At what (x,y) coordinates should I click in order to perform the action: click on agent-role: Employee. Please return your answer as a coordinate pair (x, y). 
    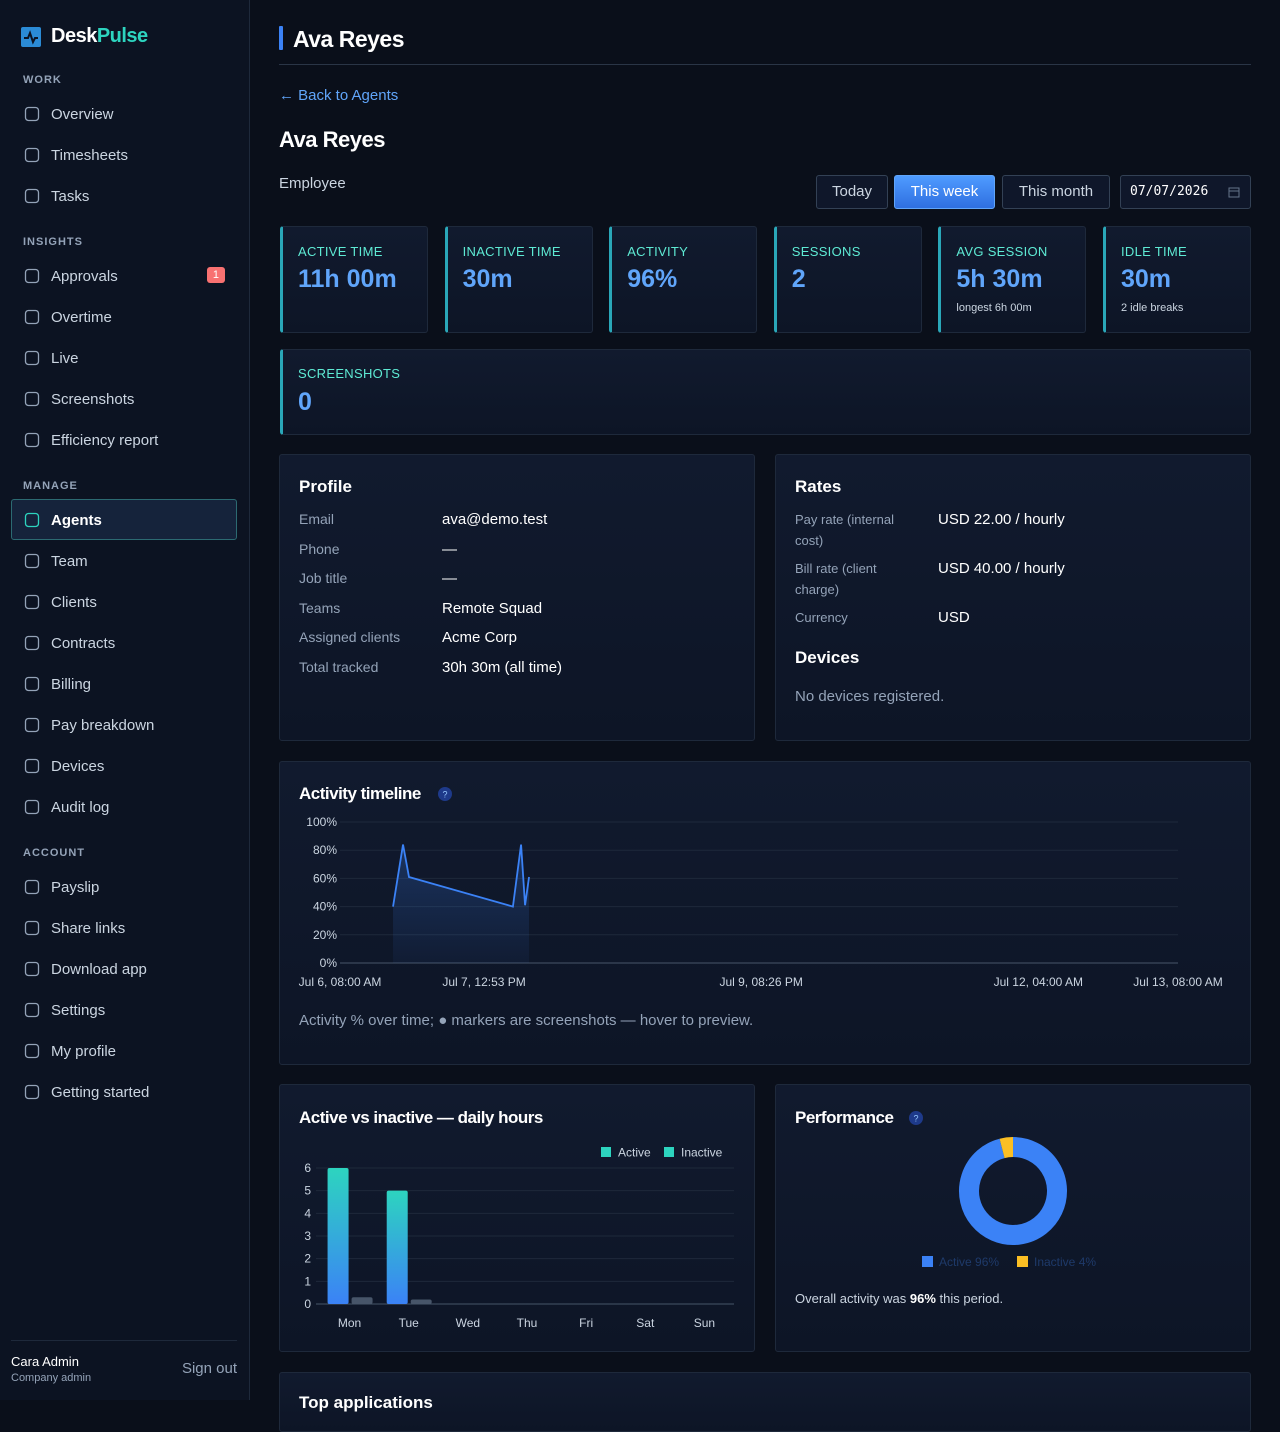
    Looking at the image, I should click on (312, 183).